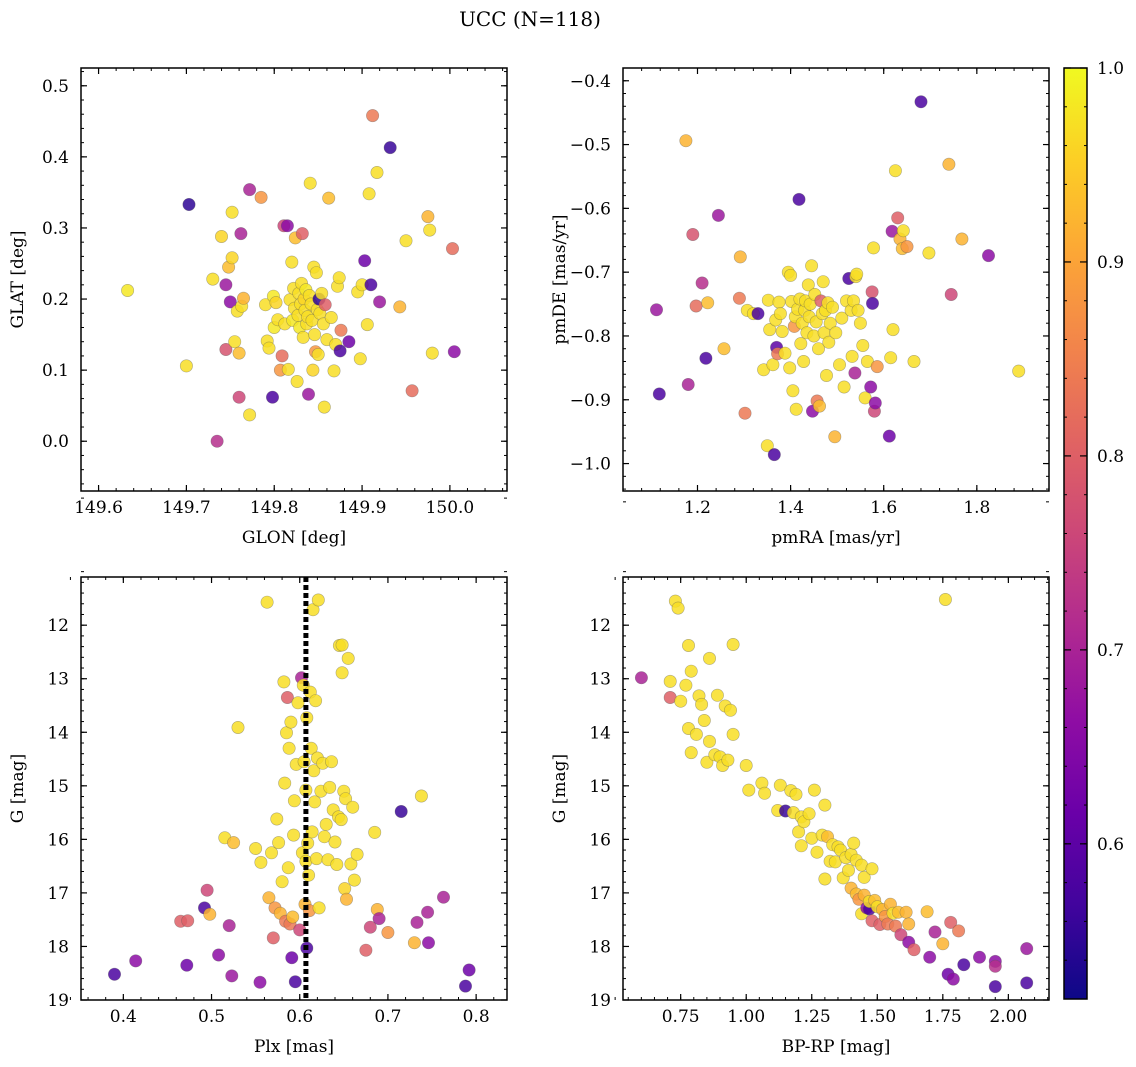  I want to click on y-axis-label: GLAT [deg], so click(18, 279).